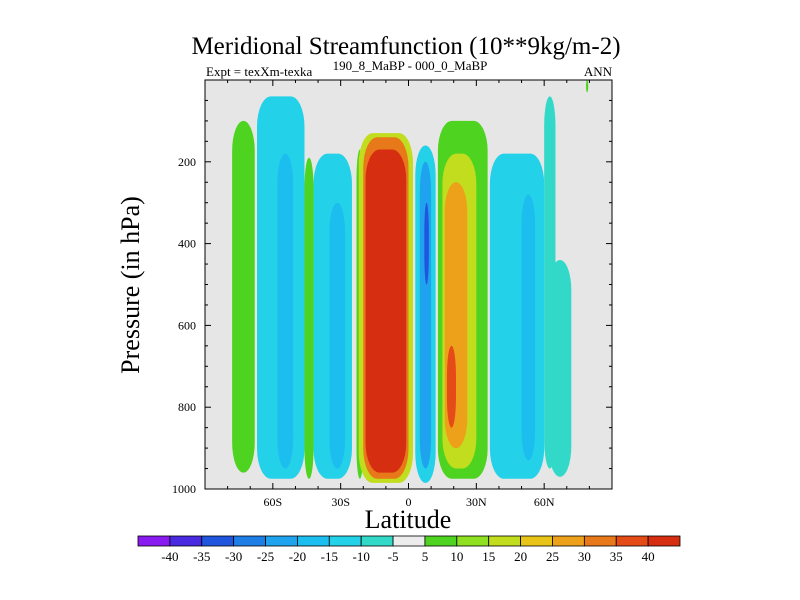 This screenshot has height=600, width=800. What do you see at coordinates (187, 244) in the screenshot?
I see `y-tick-label: 400` at bounding box center [187, 244].